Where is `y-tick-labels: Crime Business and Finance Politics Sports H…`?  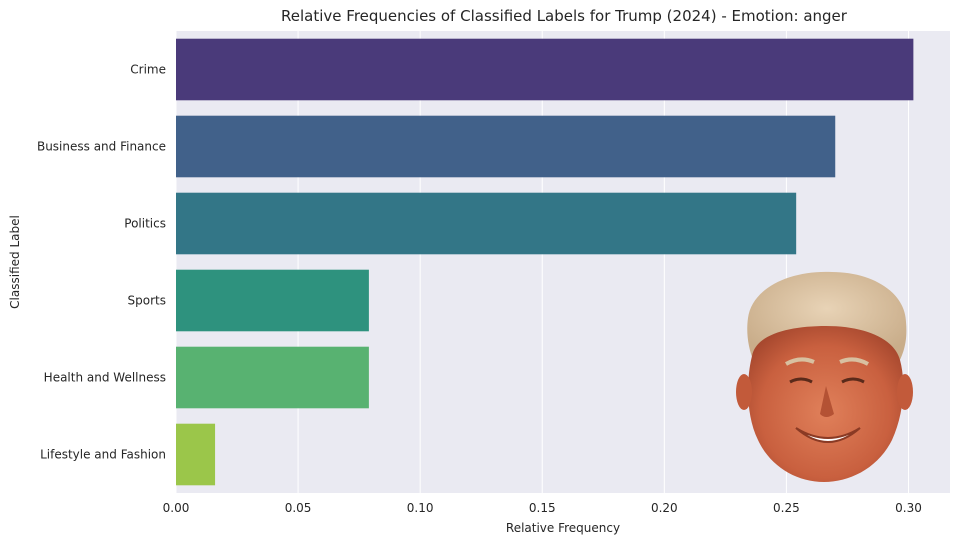
y-tick-labels: Crime Business and Finance Politics Sports H… is located at coordinates (101, 262).